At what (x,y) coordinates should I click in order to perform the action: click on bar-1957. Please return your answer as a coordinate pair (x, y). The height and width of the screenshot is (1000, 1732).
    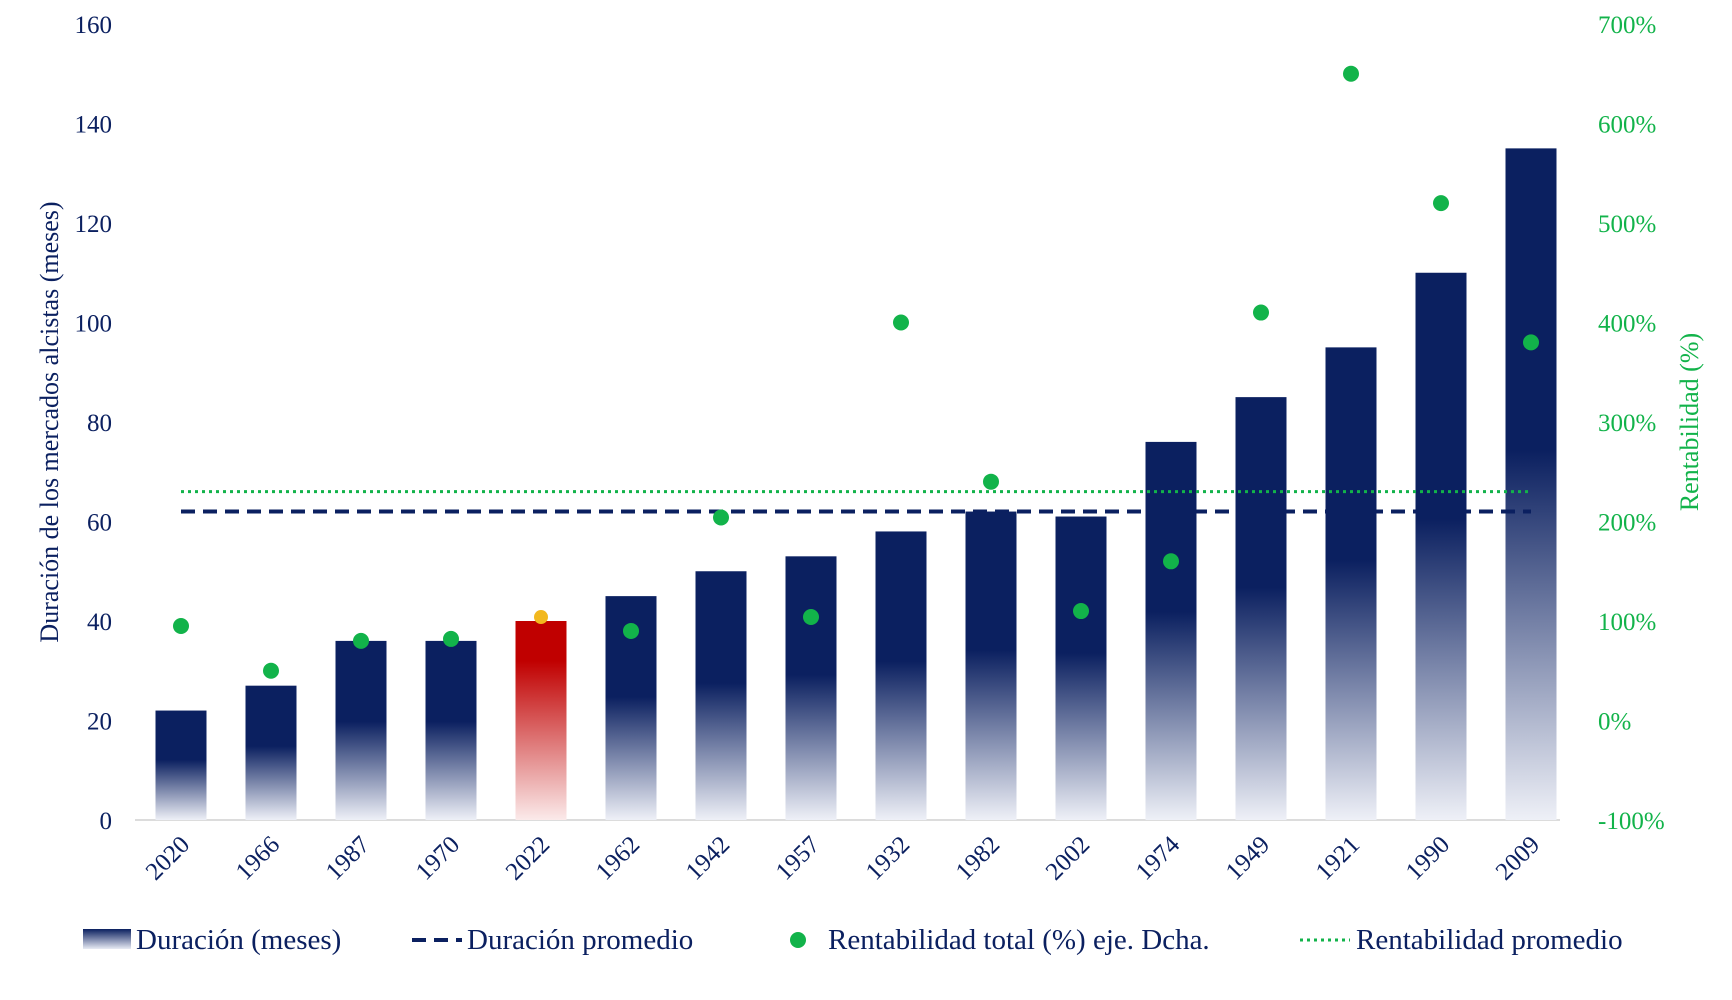
    Looking at the image, I should click on (811, 688).